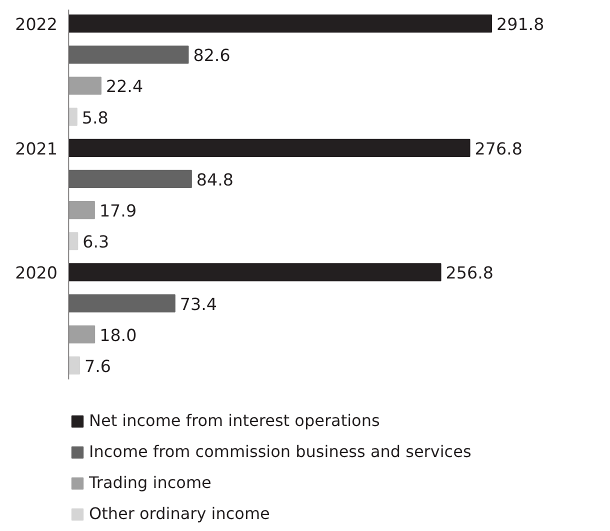 The image size is (610, 531). I want to click on data-label: 276.8, so click(498, 148).